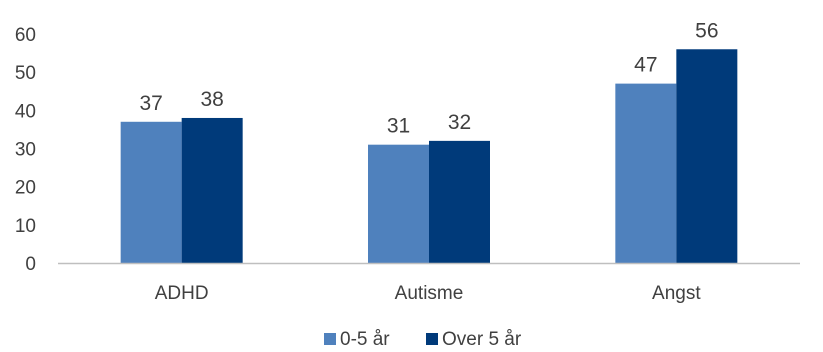  Describe the element at coordinates (482, 339) in the screenshot. I see `legend-label: Over 5 år` at that location.